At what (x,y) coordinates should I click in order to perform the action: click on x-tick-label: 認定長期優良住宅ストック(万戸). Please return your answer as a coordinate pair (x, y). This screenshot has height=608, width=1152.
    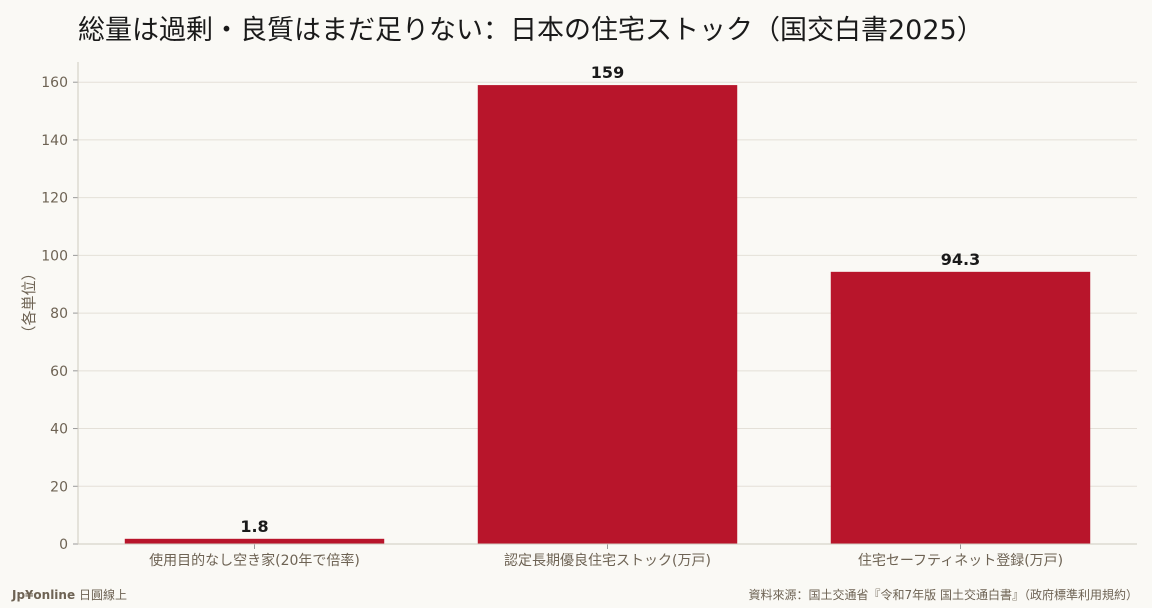
    Looking at the image, I should click on (607, 561).